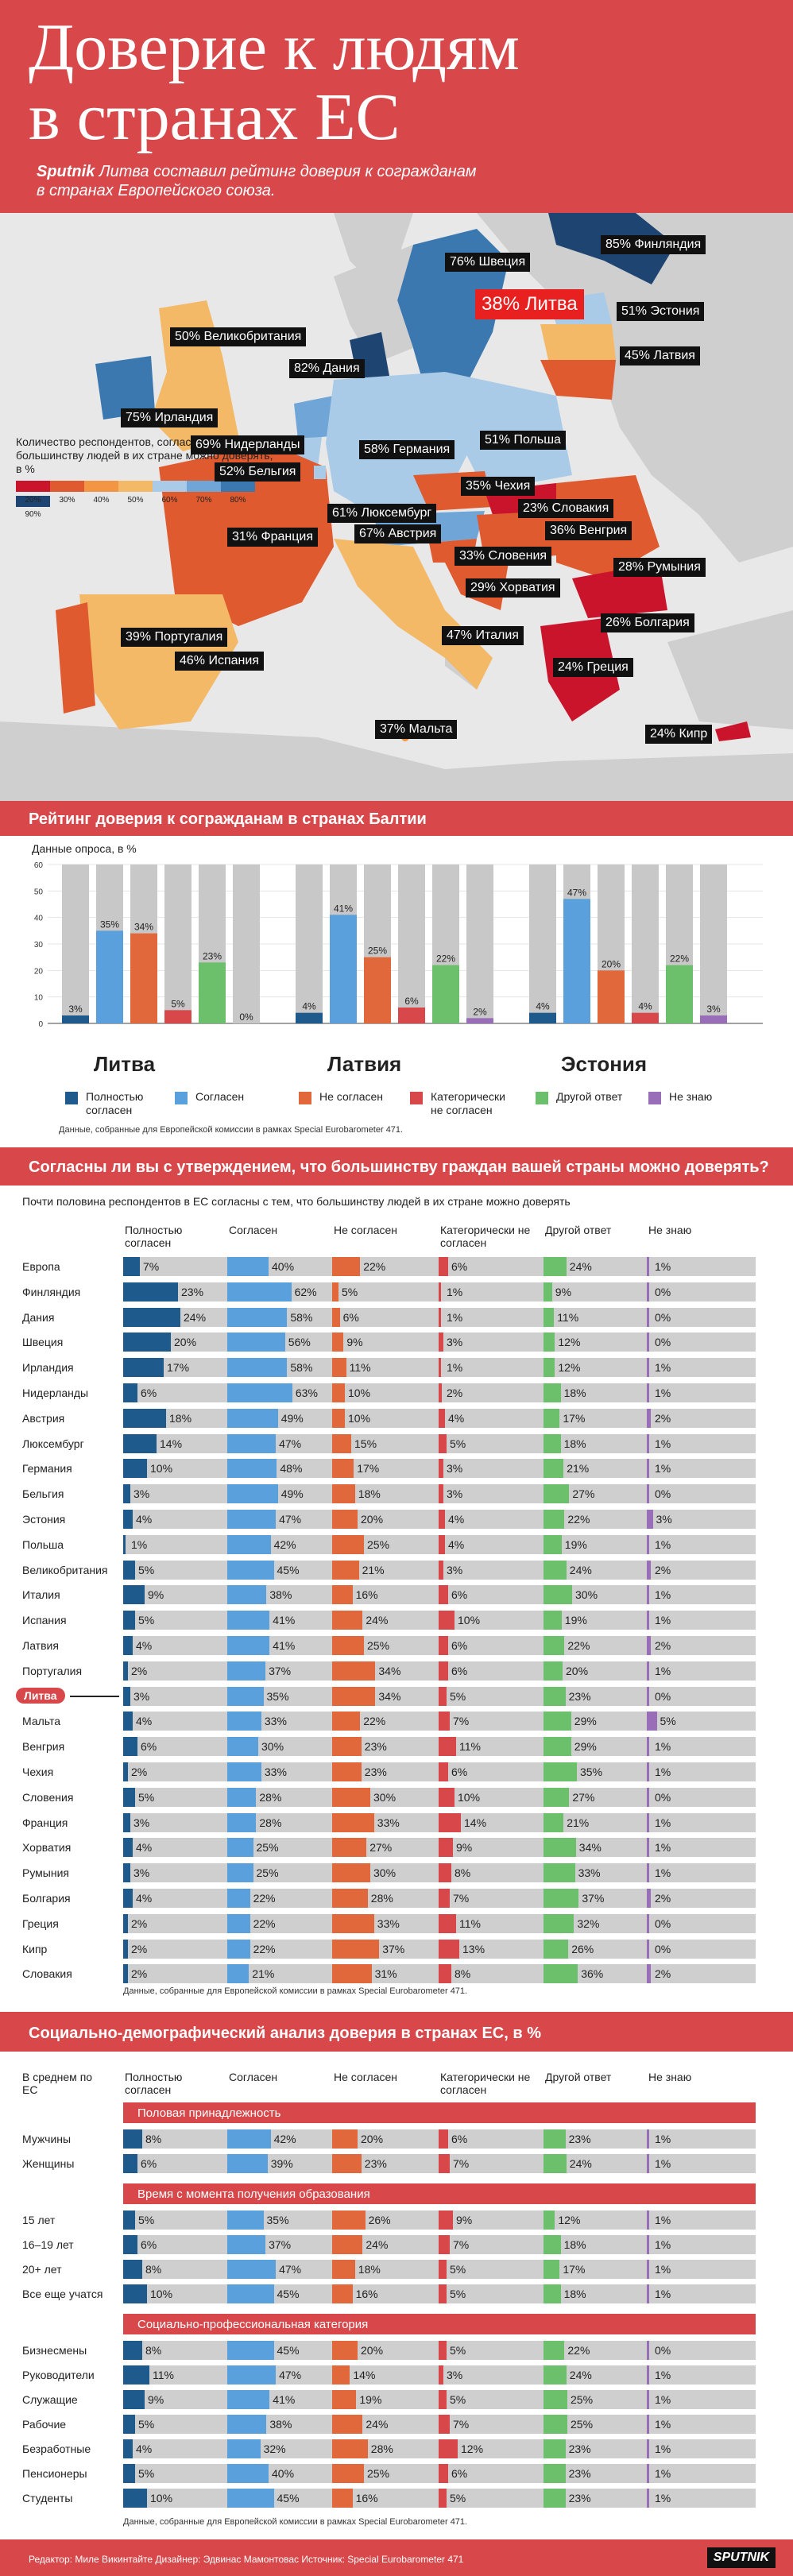  Describe the element at coordinates (593, 1898) in the screenshot. I see `value-label: 37%` at that location.